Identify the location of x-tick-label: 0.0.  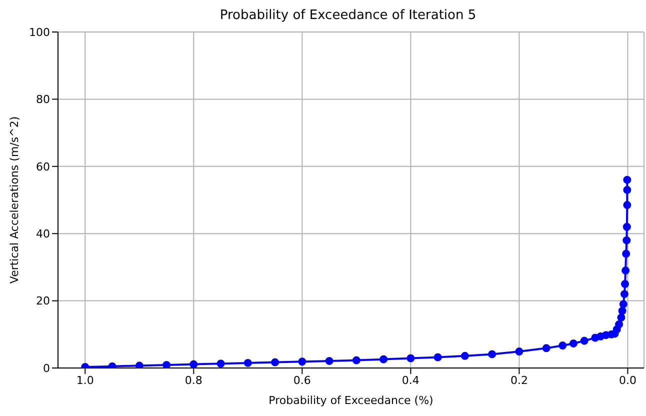
(627, 380).